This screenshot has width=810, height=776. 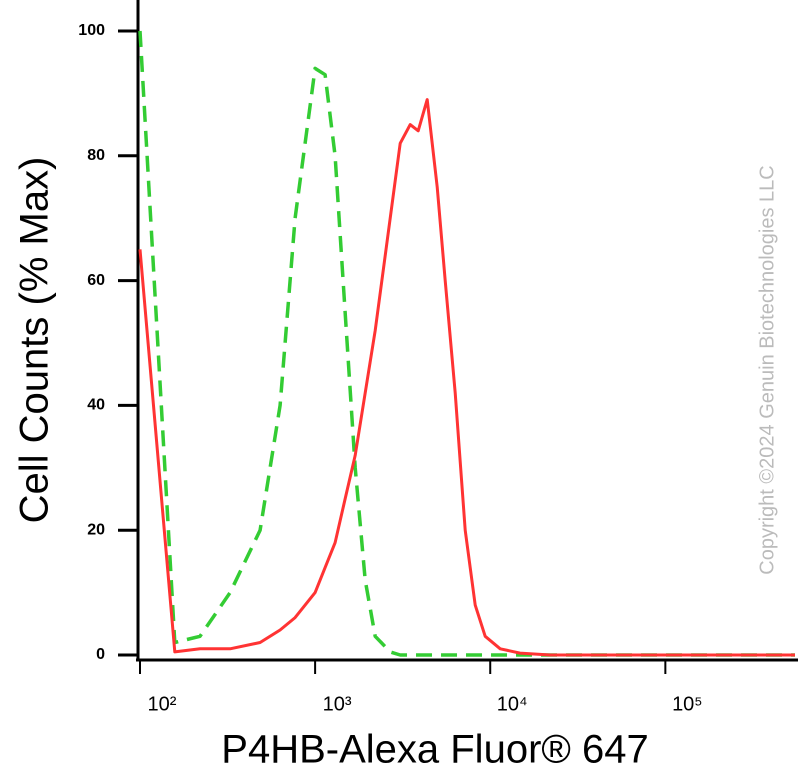 What do you see at coordinates (512, 704) in the screenshot?
I see `x-tick-label: 10⁴` at bounding box center [512, 704].